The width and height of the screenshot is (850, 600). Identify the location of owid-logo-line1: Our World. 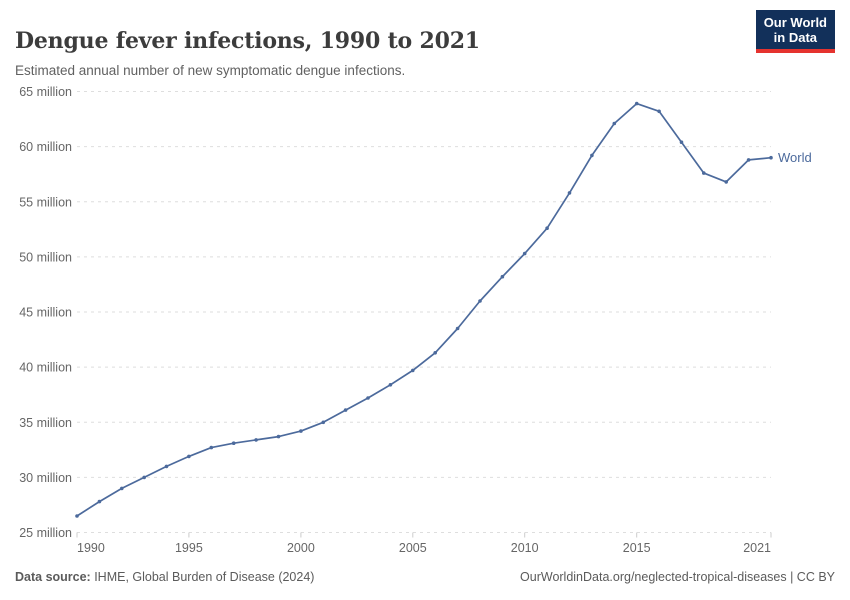
(795, 22).